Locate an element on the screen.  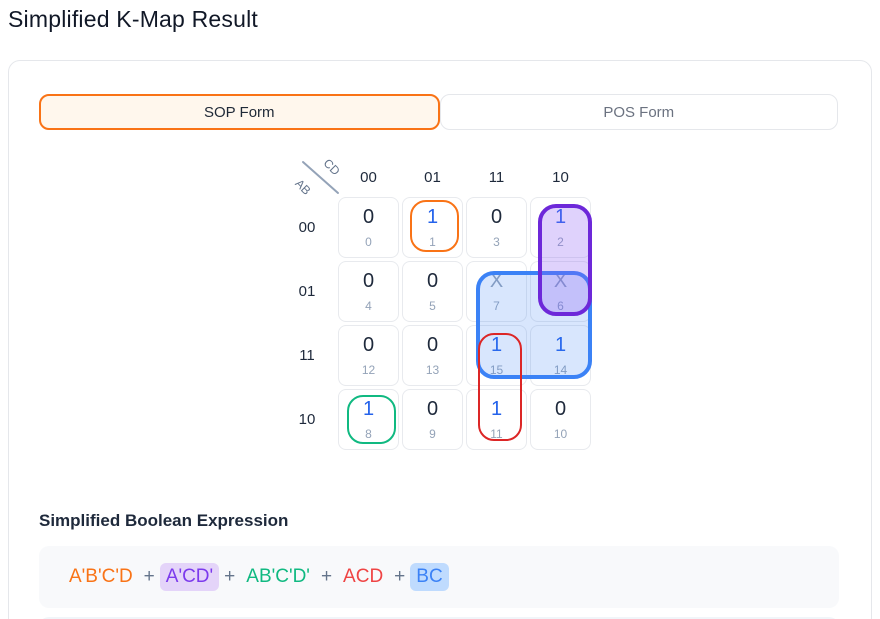
next-section-peek is located at coordinates (439, 618).